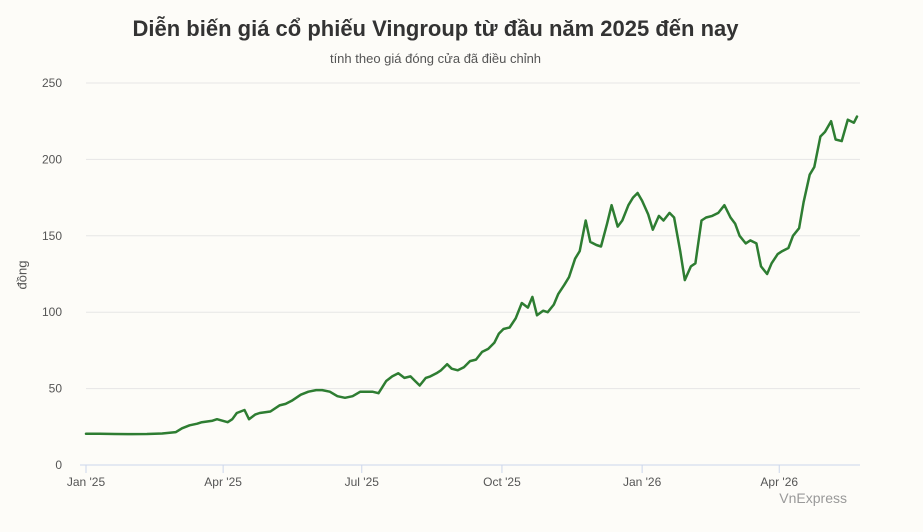  What do you see at coordinates (52, 83) in the screenshot?
I see `y-tick-label: 250` at bounding box center [52, 83].